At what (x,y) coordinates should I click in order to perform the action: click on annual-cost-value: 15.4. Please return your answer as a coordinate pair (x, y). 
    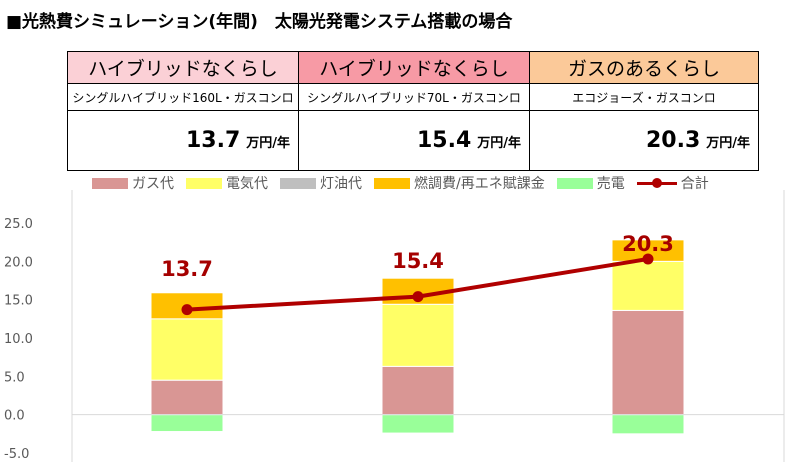
    Looking at the image, I should click on (444, 140).